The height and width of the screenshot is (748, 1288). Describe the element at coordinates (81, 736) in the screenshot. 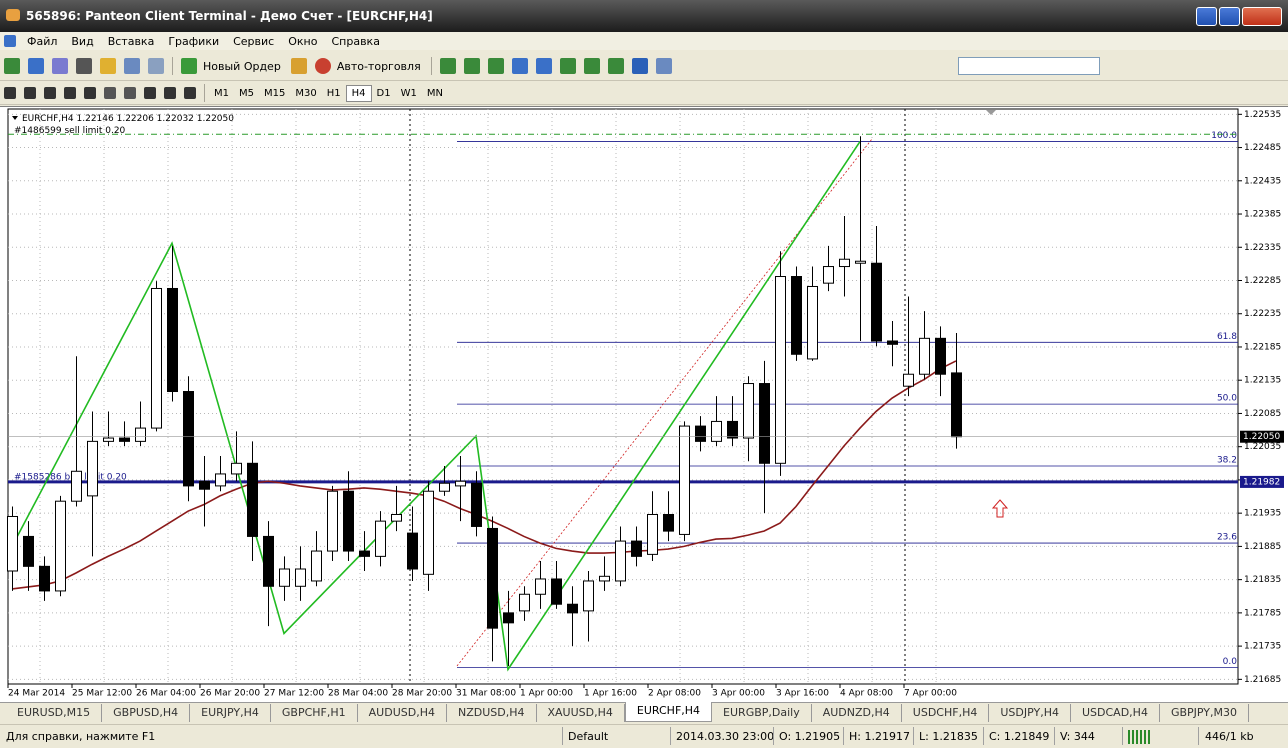

I see `status-help: Для справки, нажмите F1` at that location.